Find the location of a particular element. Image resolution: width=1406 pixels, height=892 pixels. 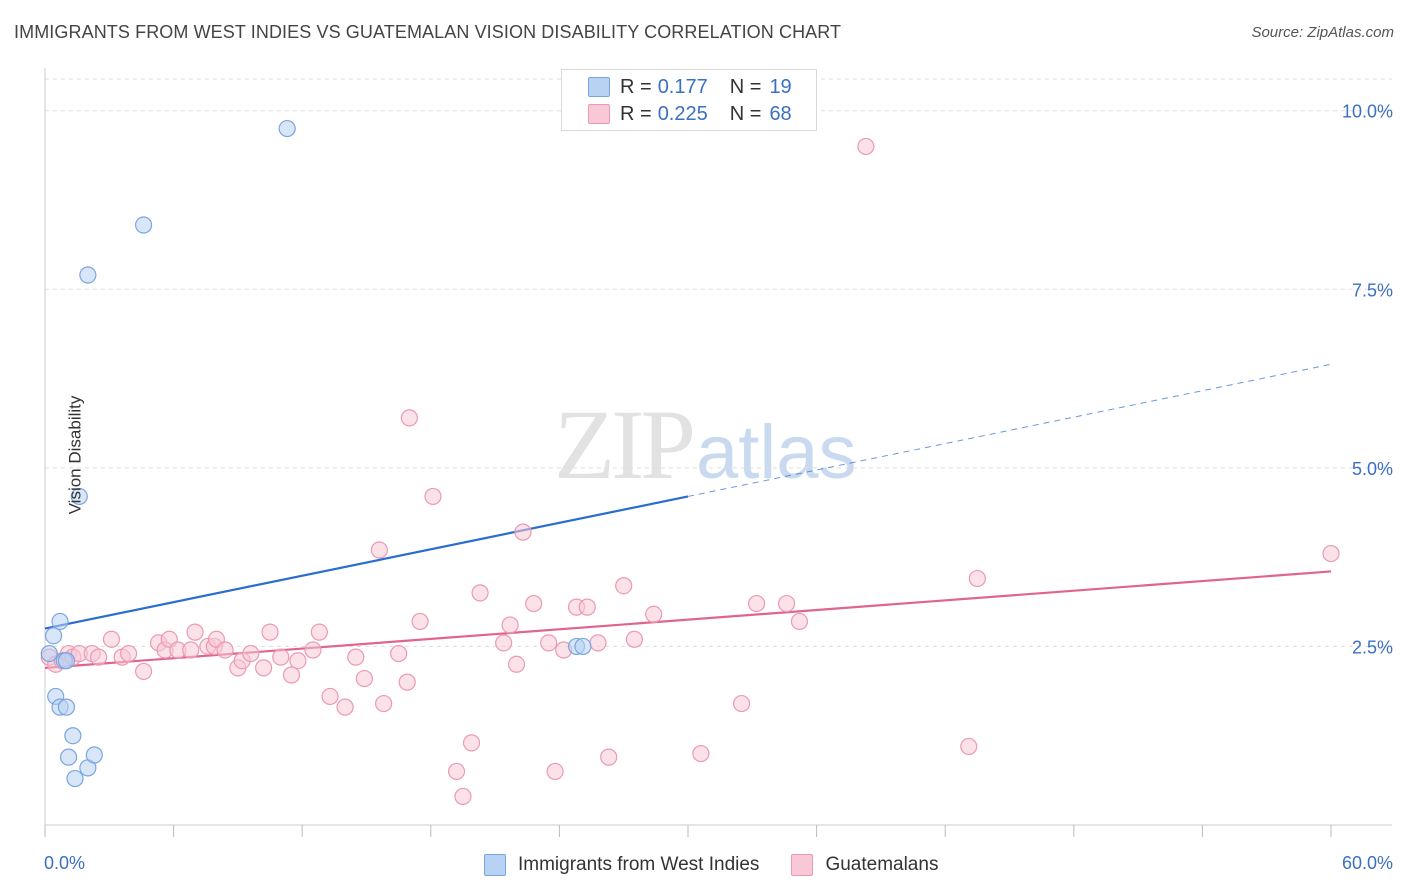

source-credit: Source: ZipAtlas.com is located at coordinates (1322, 32).